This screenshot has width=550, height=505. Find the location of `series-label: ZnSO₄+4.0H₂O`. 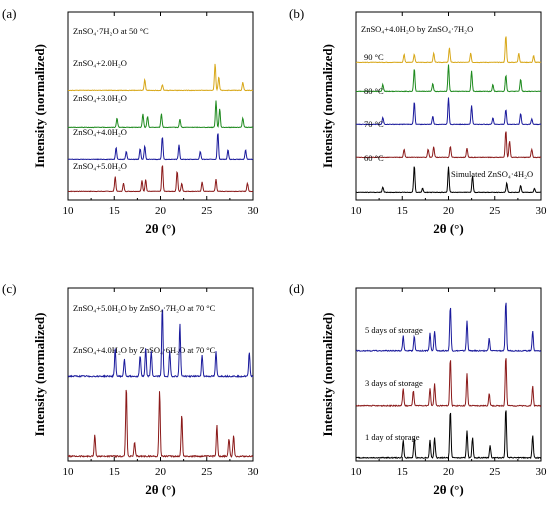

series-label: ZnSO₄+4.0H₂O is located at coordinates (100, 132).